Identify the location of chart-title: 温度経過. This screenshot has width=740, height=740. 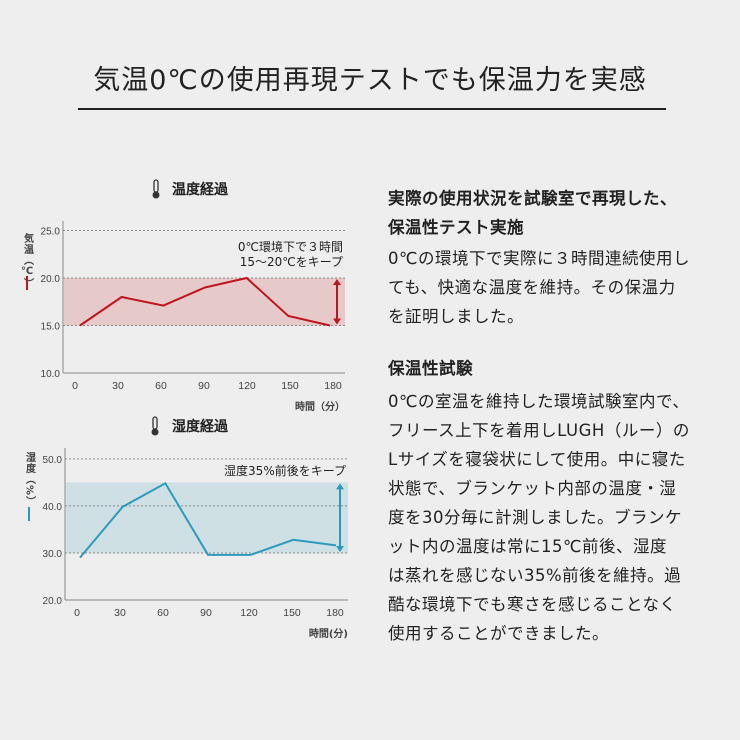
(200, 189).